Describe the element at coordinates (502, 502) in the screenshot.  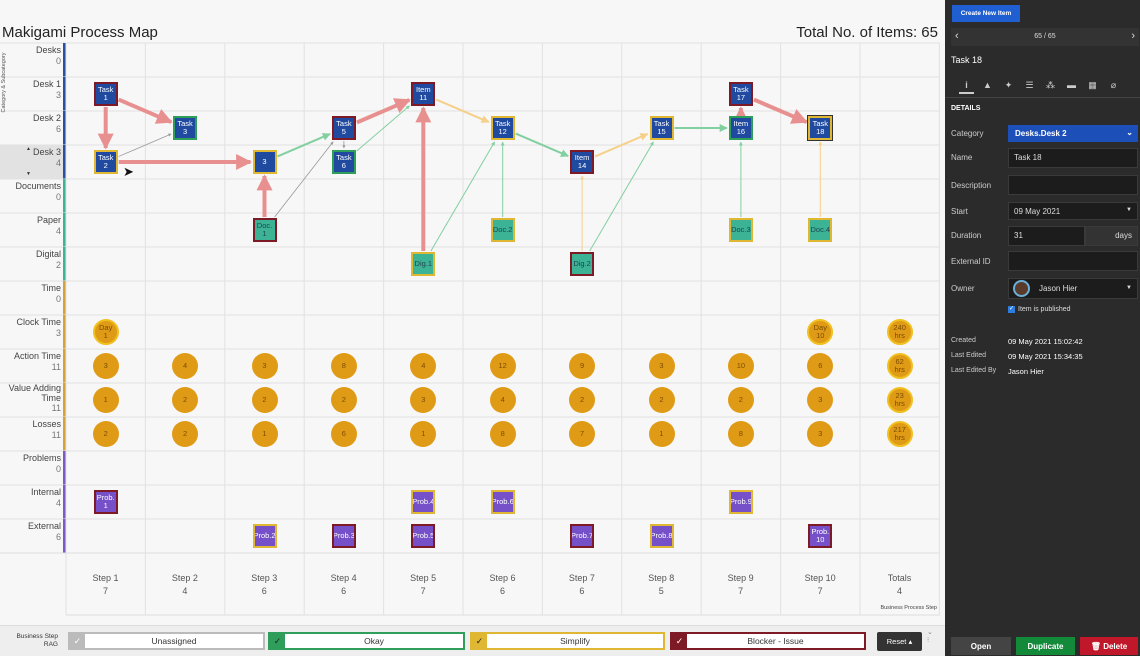
I see `problem-node: Prob.6` at that location.